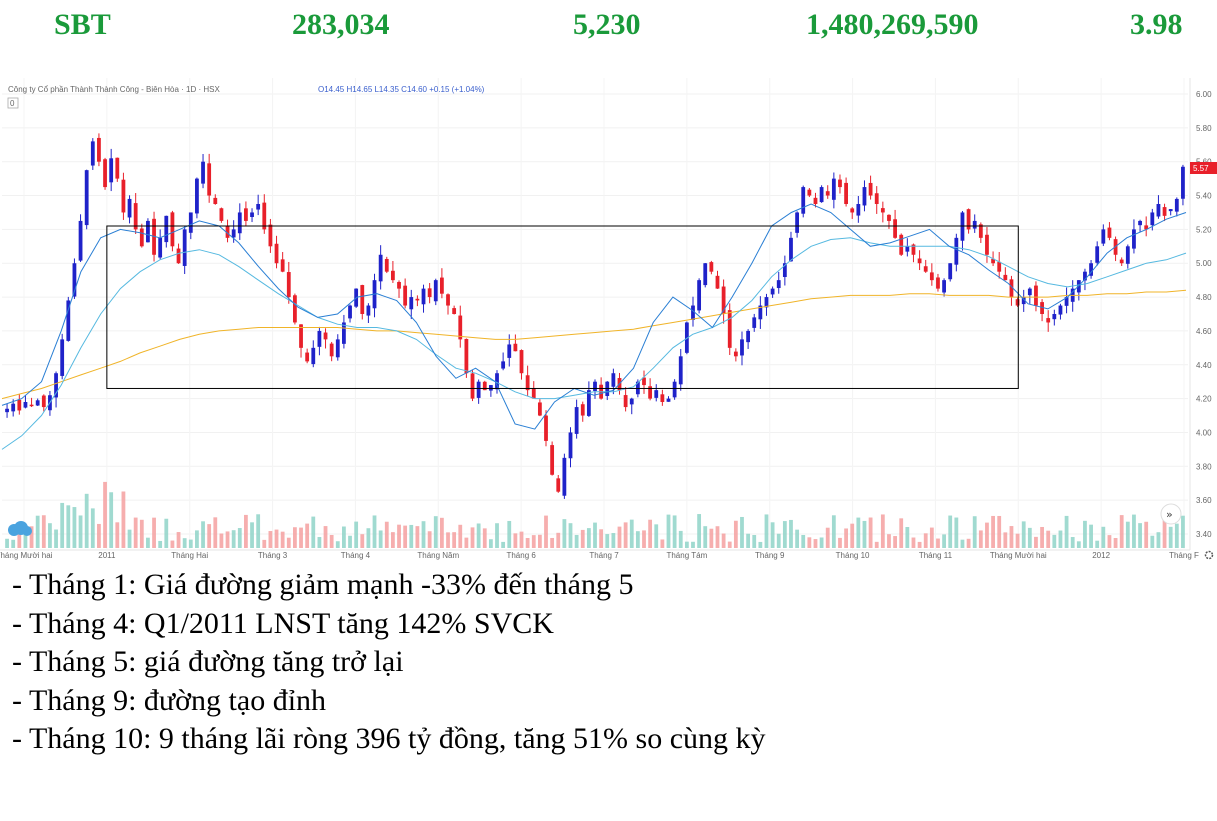 The width and height of the screenshot is (1217, 821). I want to click on legend-value-box, so click(13, 103).